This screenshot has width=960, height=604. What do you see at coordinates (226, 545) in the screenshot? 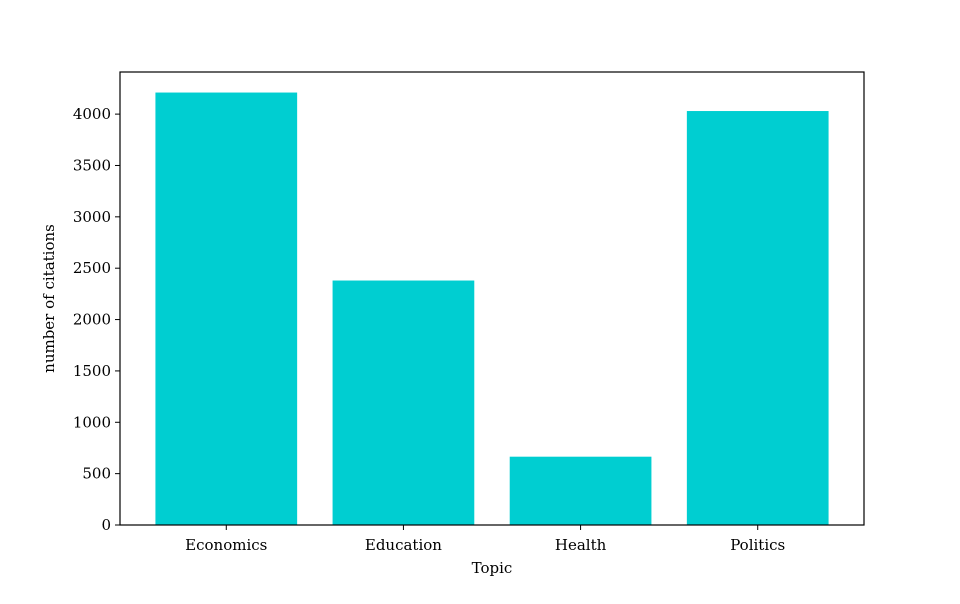
I see `x-tick-label: Economics` at bounding box center [226, 545].